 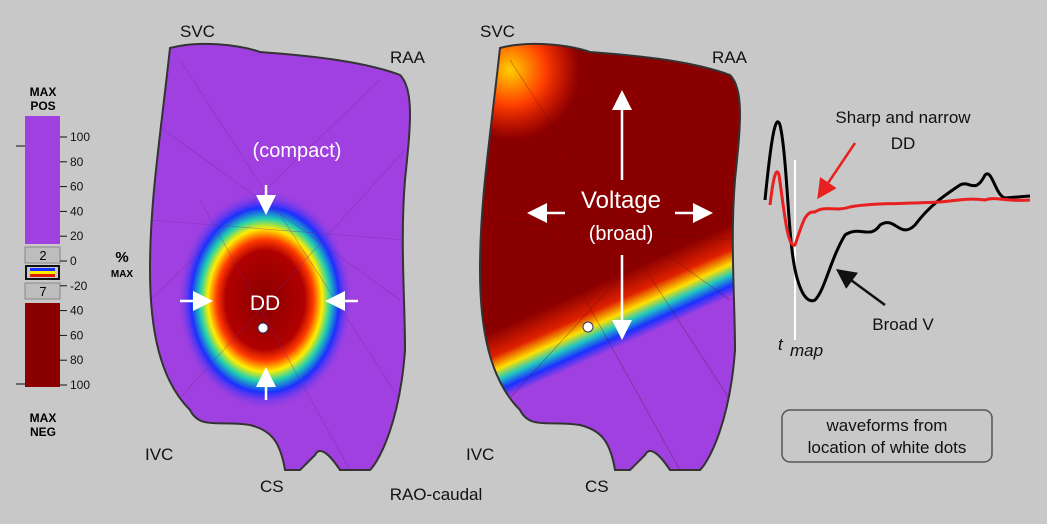 What do you see at coordinates (79, 286) in the screenshot?
I see `tick-label: -20` at bounding box center [79, 286].